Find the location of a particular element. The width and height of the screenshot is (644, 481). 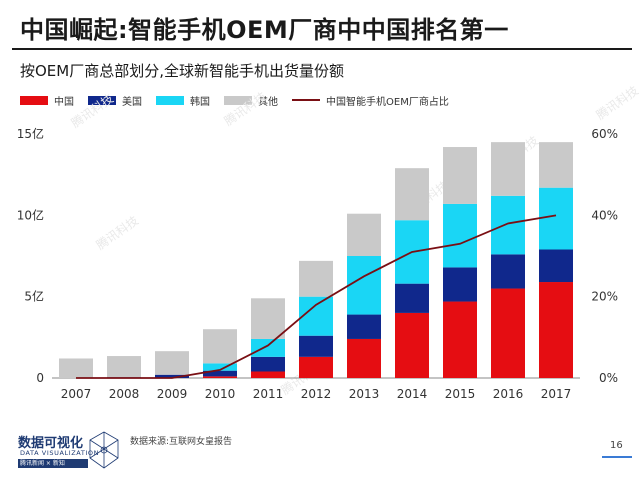

x-axis-tick-label: 2007 is located at coordinates (76, 394).